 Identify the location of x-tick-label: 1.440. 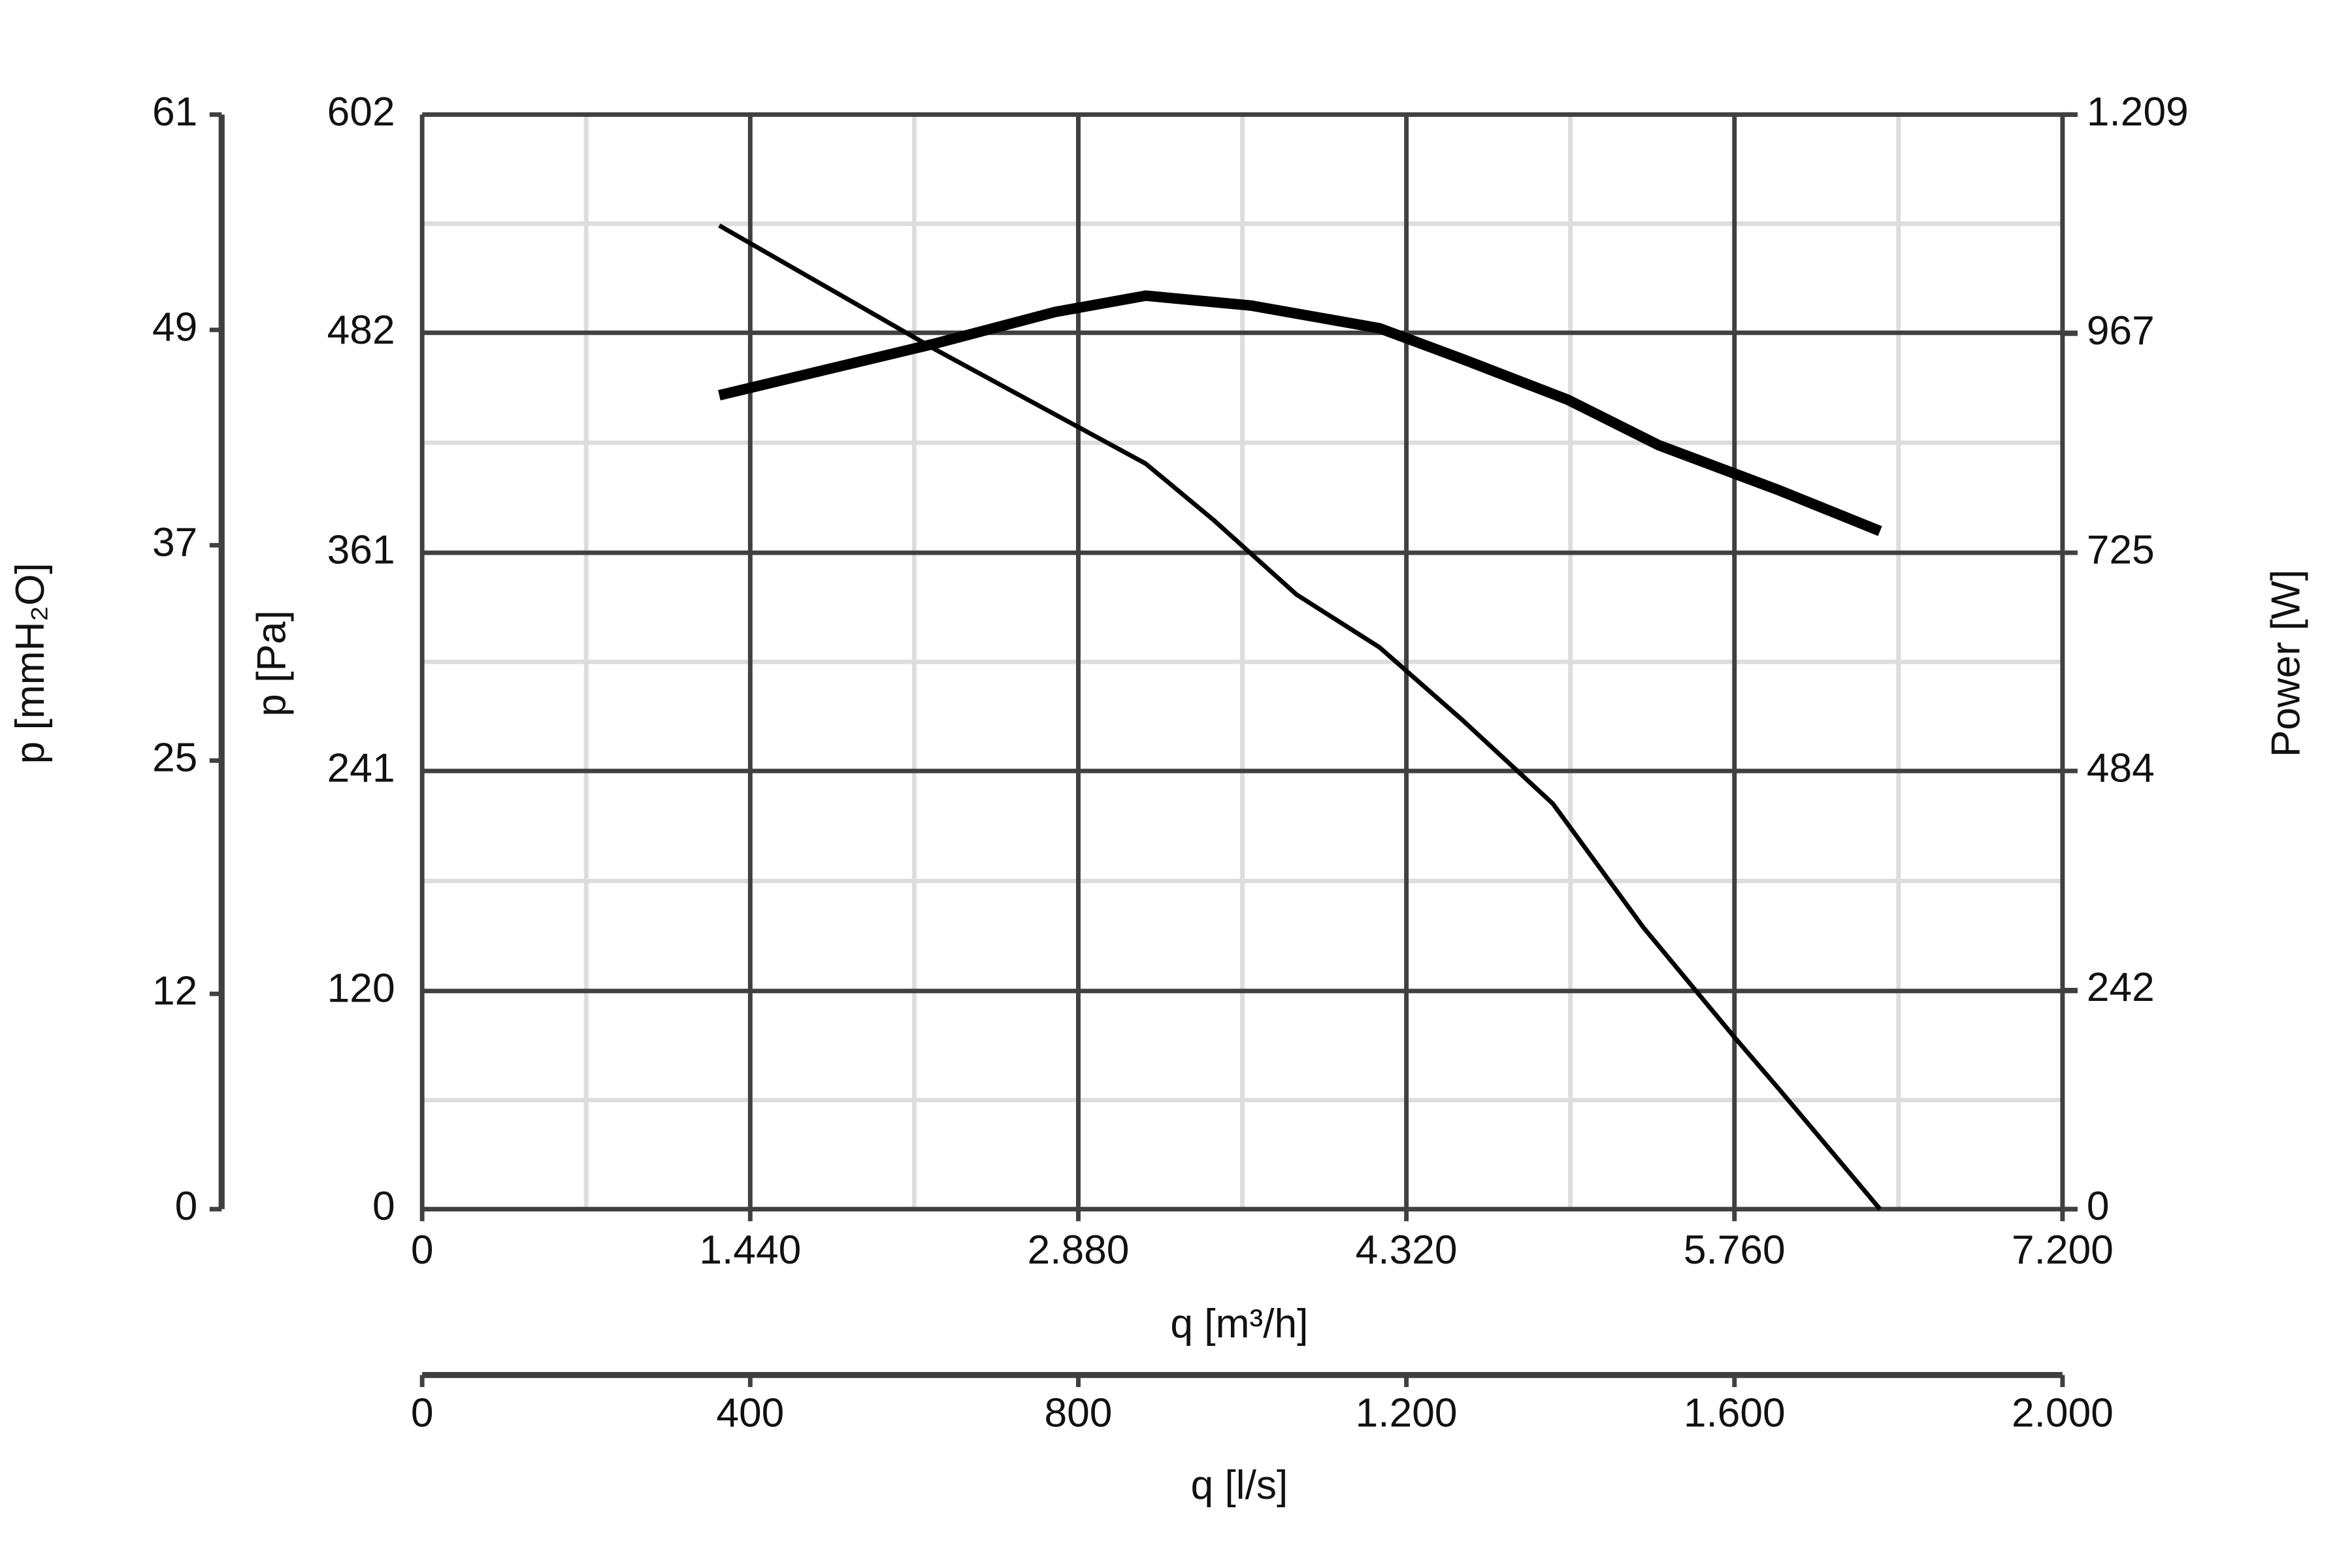
(750, 1250).